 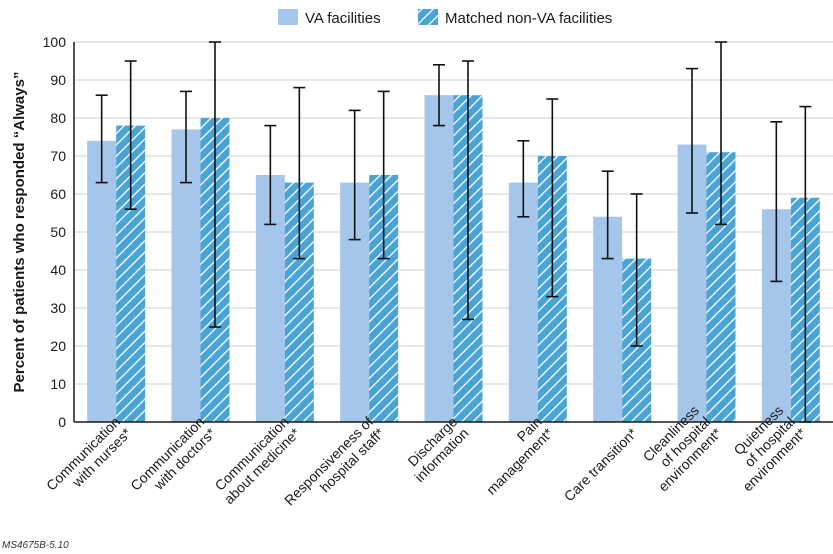 What do you see at coordinates (58, 80) in the screenshot?
I see `y-tick-label: 90` at bounding box center [58, 80].